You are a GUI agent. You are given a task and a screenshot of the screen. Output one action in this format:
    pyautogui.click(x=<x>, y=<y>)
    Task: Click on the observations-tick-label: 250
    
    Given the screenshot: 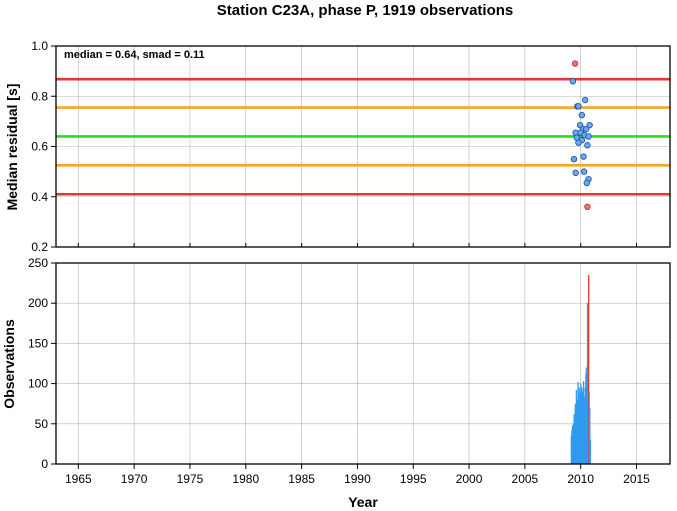 What is the action you would take?
    pyautogui.click(x=38, y=263)
    